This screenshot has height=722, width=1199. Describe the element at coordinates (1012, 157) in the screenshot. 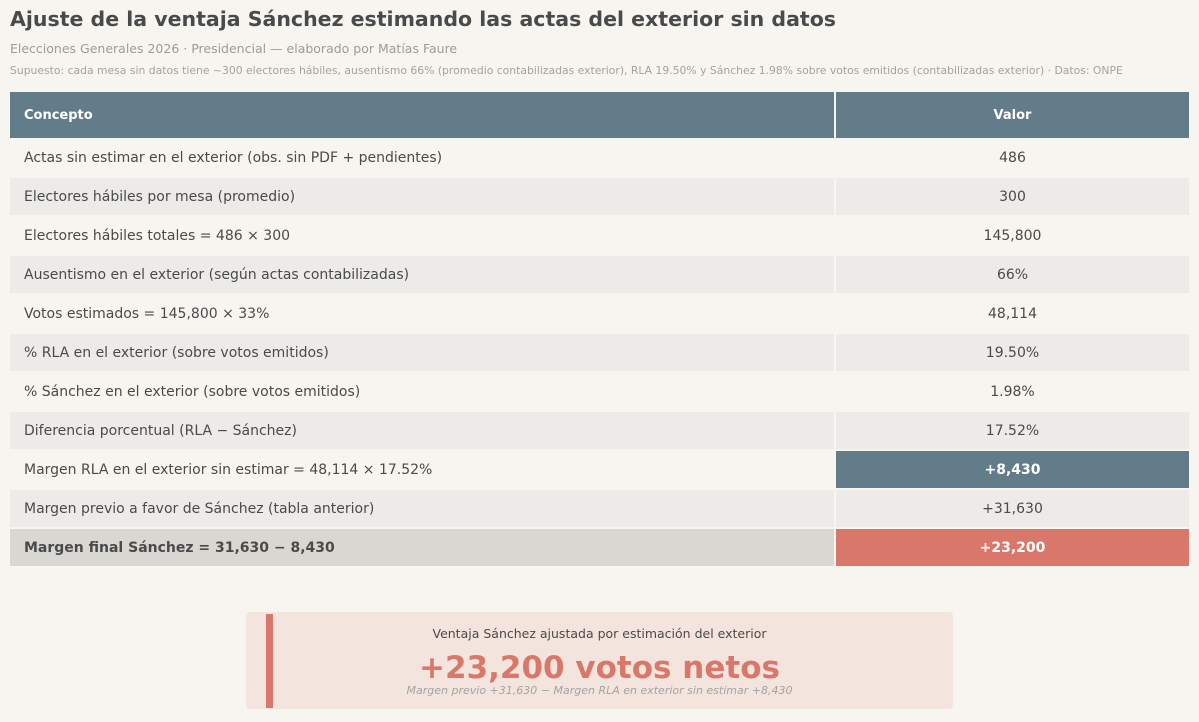

I see `table-cell-valor: 486` at that location.